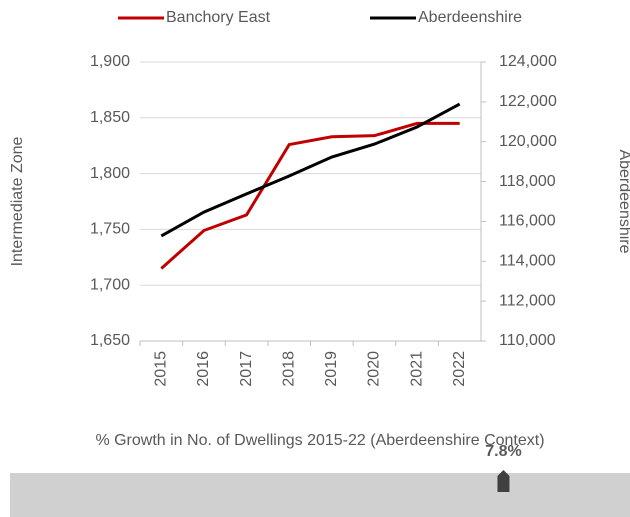  I want to click on x-tick-label: 2016, so click(203, 369).